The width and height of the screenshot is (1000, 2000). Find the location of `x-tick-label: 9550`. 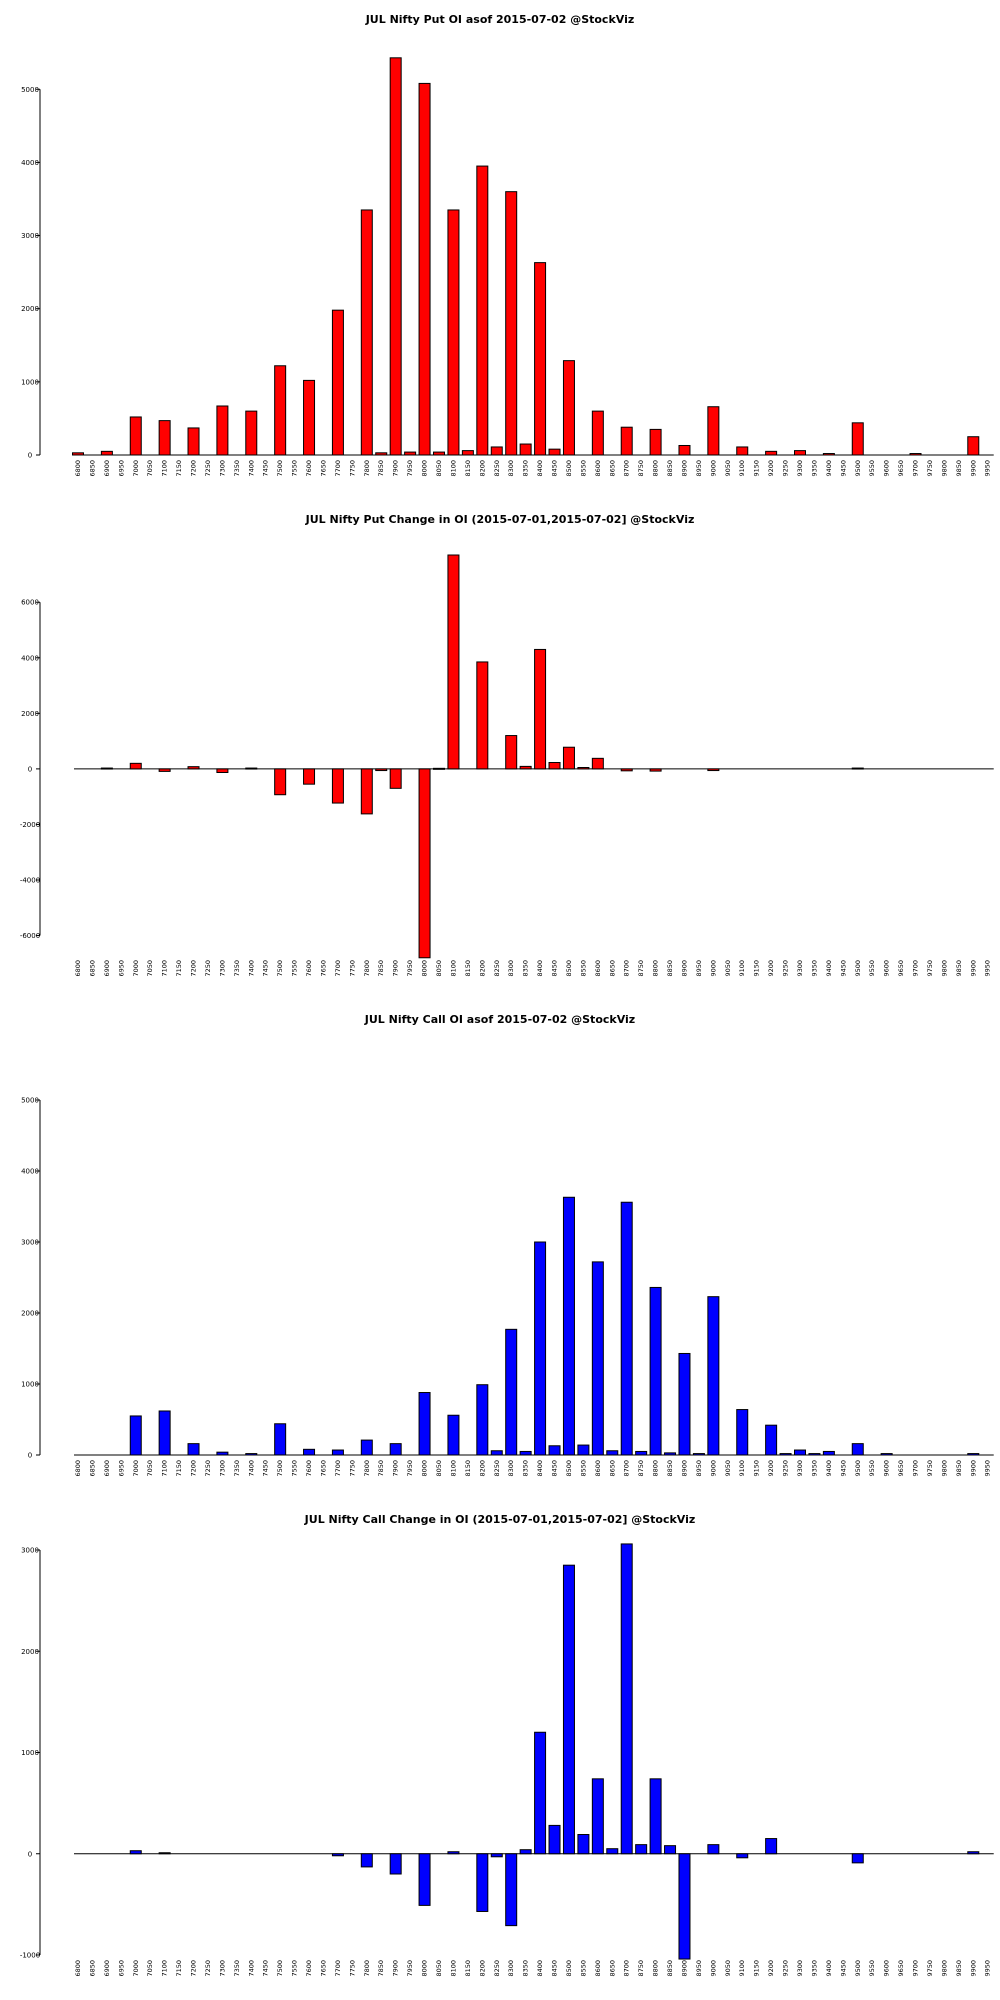

x-tick-label: 9550 is located at coordinates (872, 1968).